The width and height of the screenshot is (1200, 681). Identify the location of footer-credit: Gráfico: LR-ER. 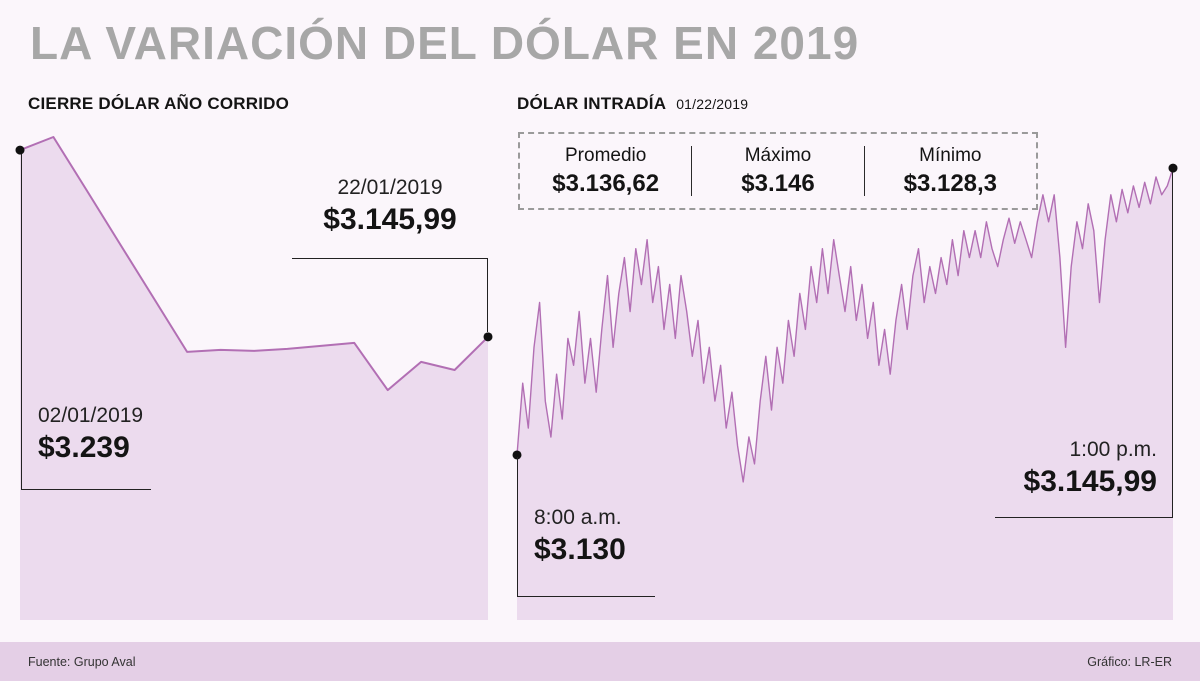
(1129, 661).